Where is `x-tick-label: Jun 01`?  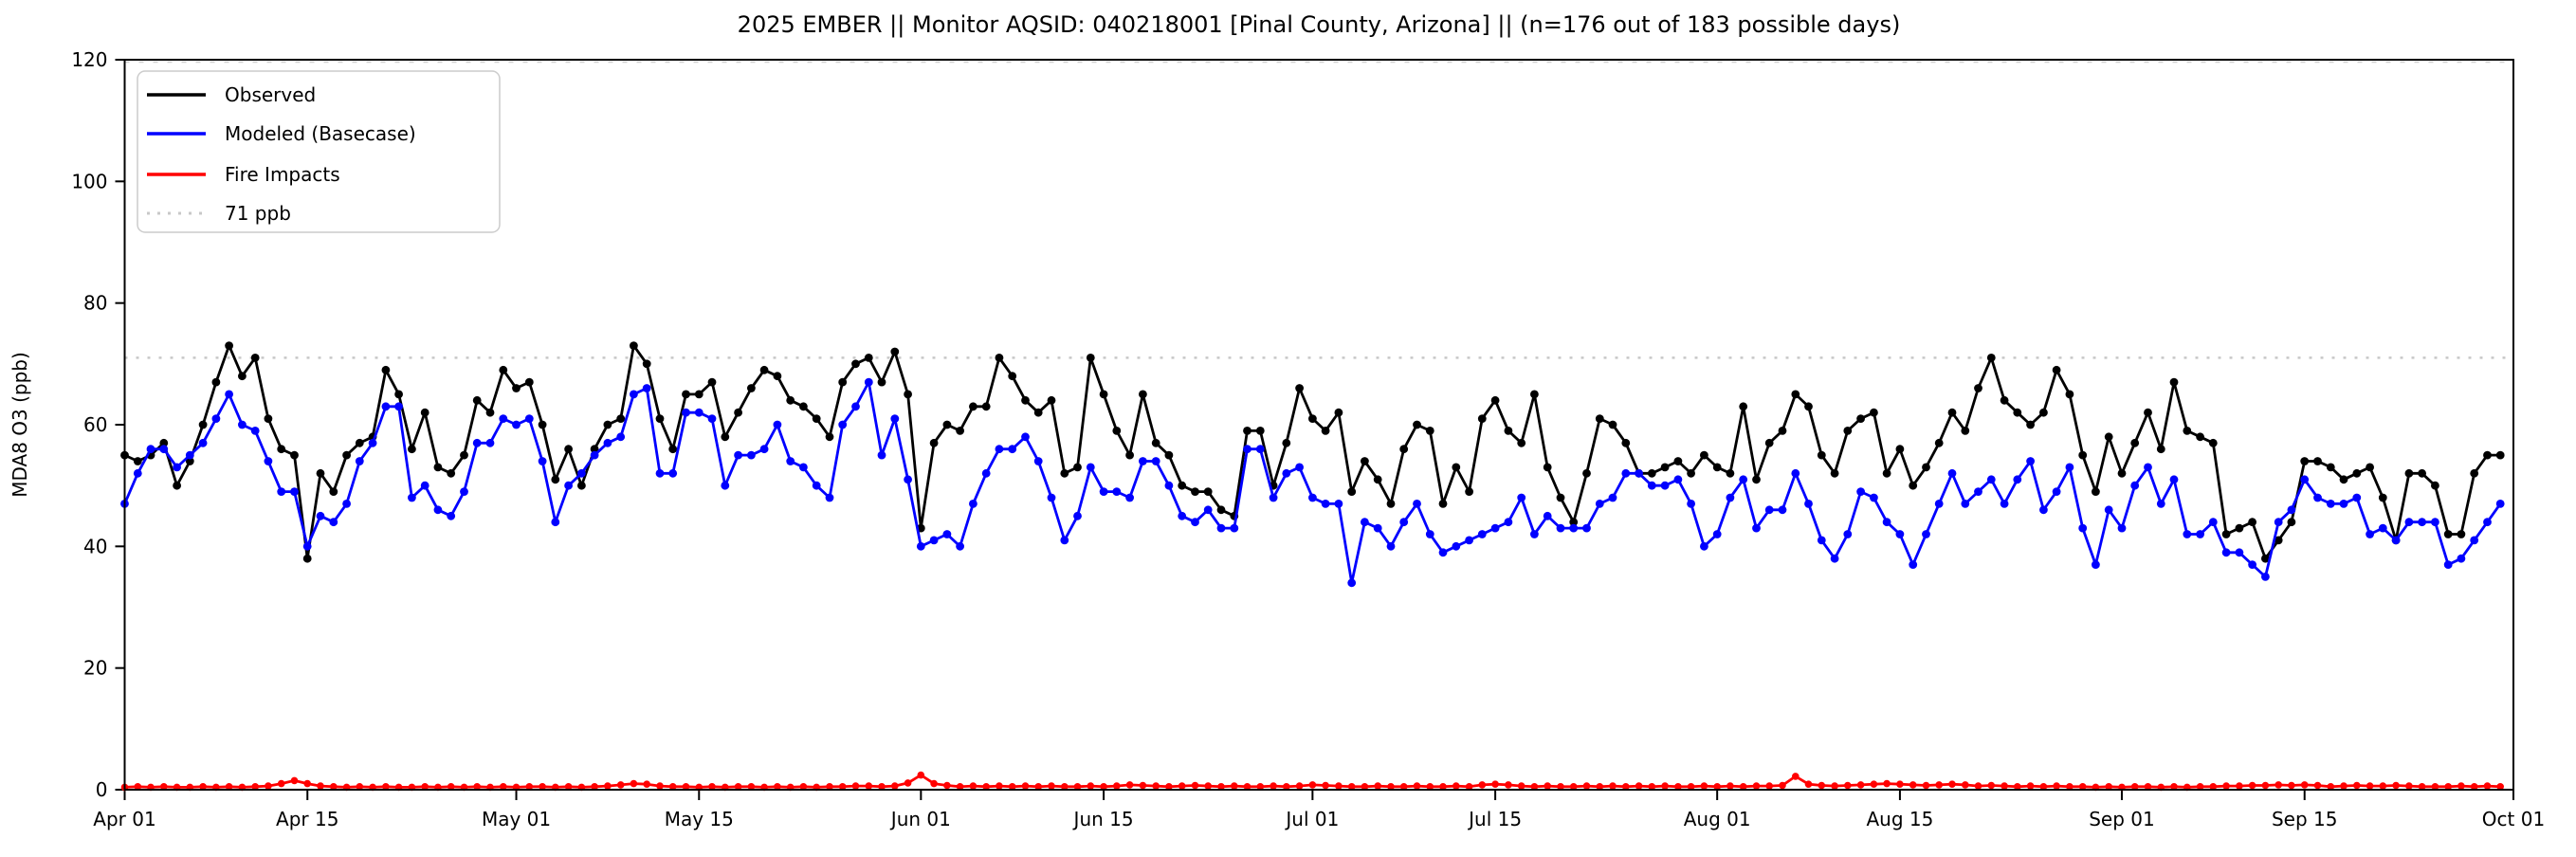
x-tick-label: Jun 01 is located at coordinates (920, 819).